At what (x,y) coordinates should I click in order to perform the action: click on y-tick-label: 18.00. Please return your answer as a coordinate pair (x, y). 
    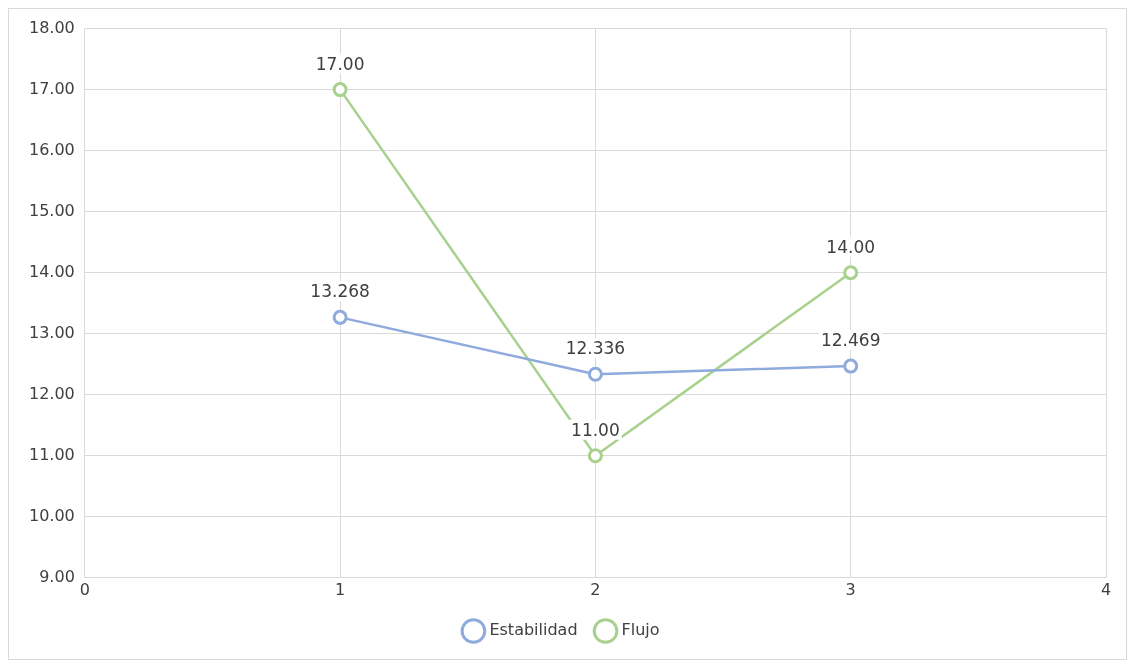
    Looking at the image, I should click on (51, 27).